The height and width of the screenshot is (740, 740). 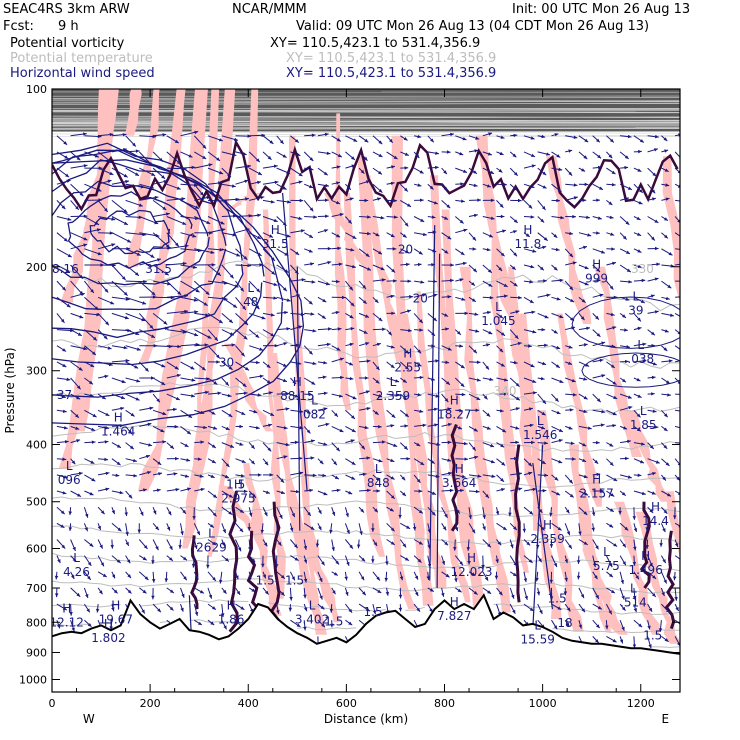 I want to click on wind-vector, so click(x=677, y=557).